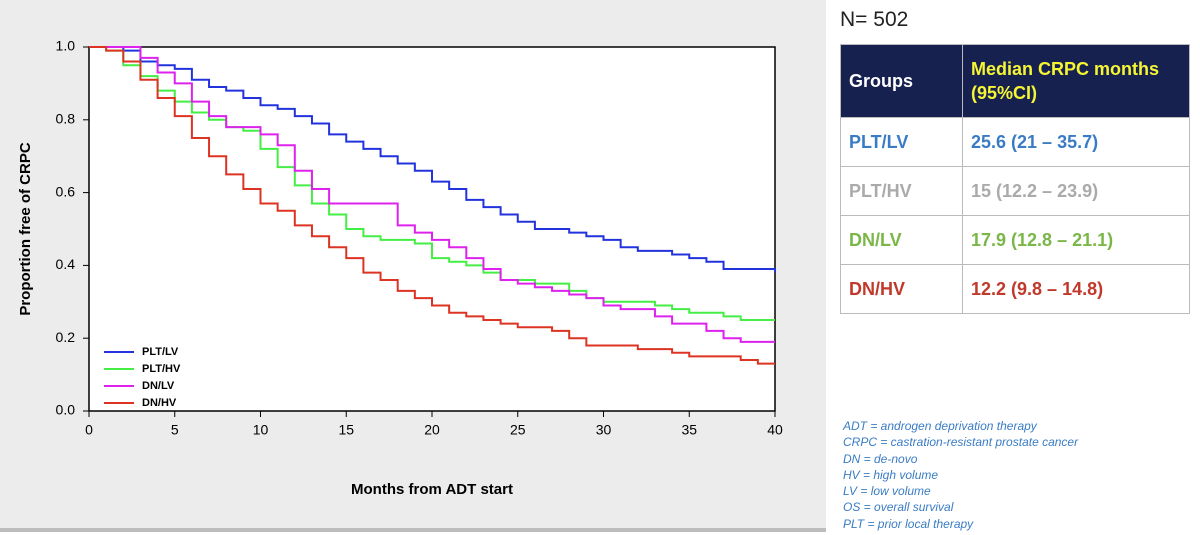  I want to click on x-tick-label: 5, so click(175, 430).